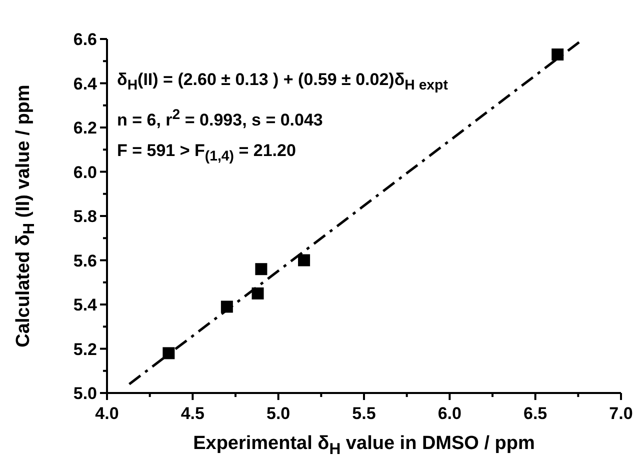 This screenshot has height=474, width=639. Describe the element at coordinates (450, 413) in the screenshot. I see `x-tick-label: 6.0` at that location.